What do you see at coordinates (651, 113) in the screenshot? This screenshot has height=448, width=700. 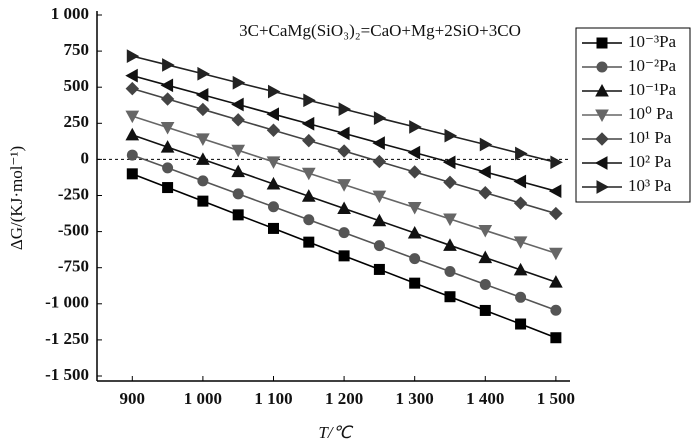 I see `legend-label: 10⁰ Pa` at bounding box center [651, 113].